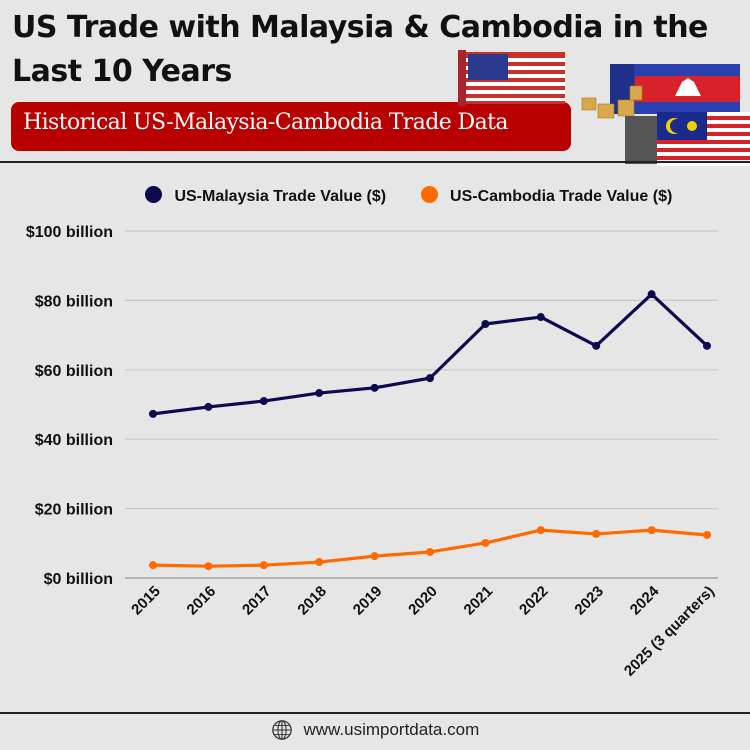 This screenshot has height=750, width=750. Describe the element at coordinates (429, 194) in the screenshot. I see `cambodia-dot-icon` at that location.